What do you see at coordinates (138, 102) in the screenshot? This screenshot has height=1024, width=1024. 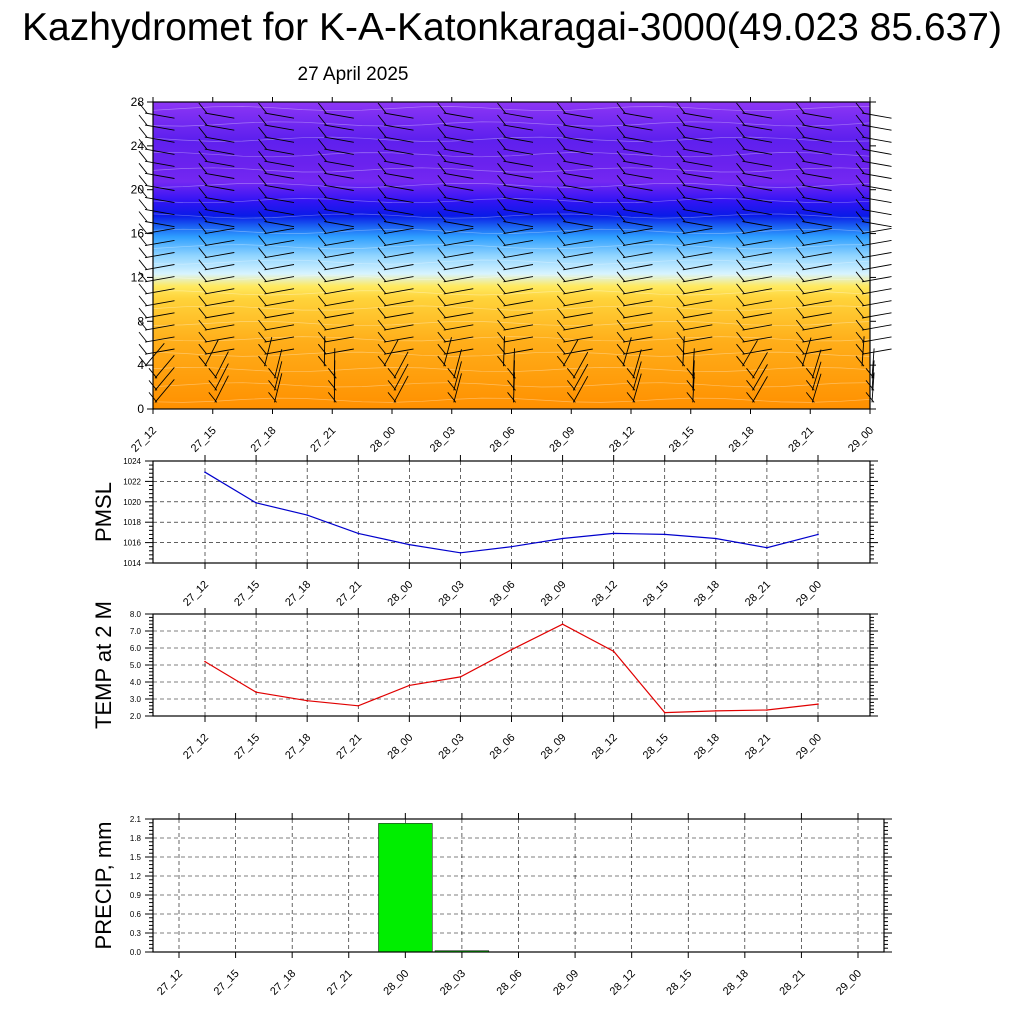 I see `y-tick-label: 28` at bounding box center [138, 102].